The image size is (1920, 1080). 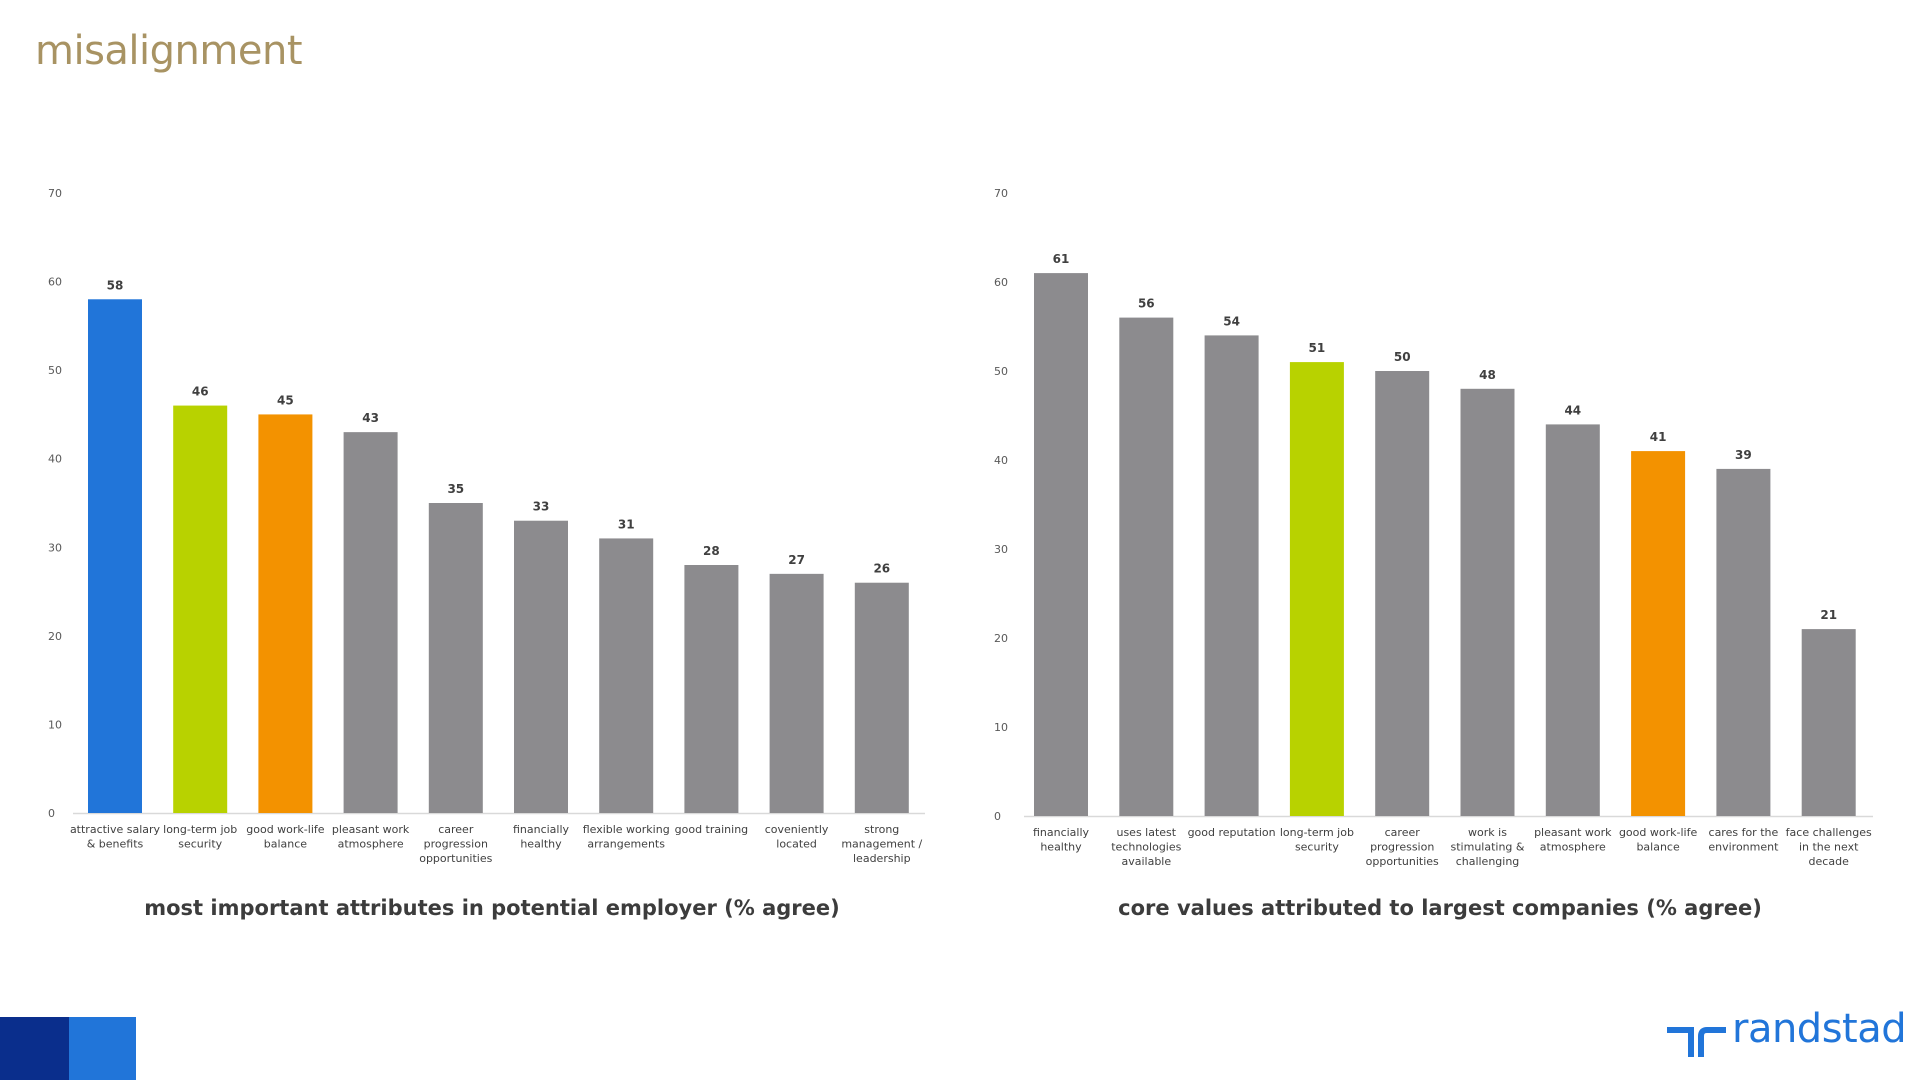 What do you see at coordinates (1317, 348) in the screenshot?
I see `data-label: 51` at bounding box center [1317, 348].